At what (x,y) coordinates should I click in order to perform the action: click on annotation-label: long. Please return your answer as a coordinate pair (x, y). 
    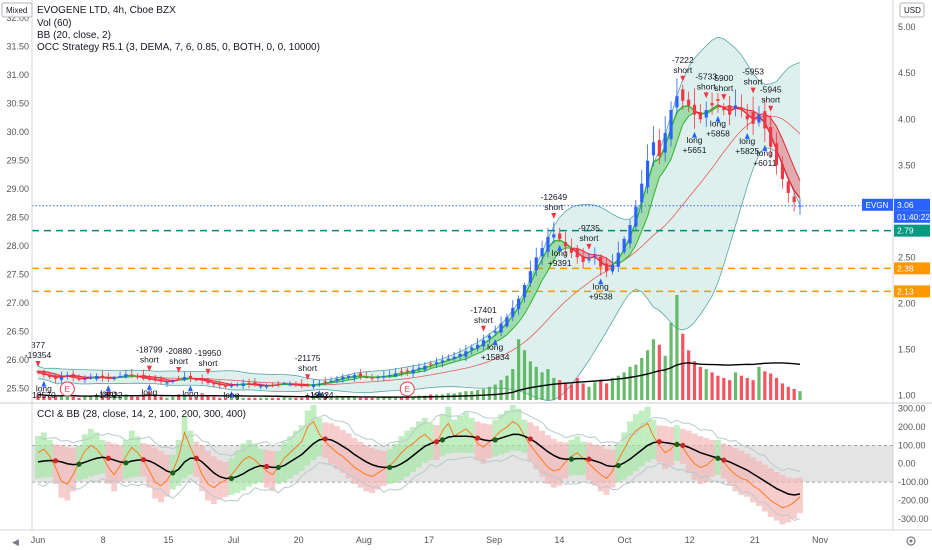
    Looking at the image, I should click on (190, 393).